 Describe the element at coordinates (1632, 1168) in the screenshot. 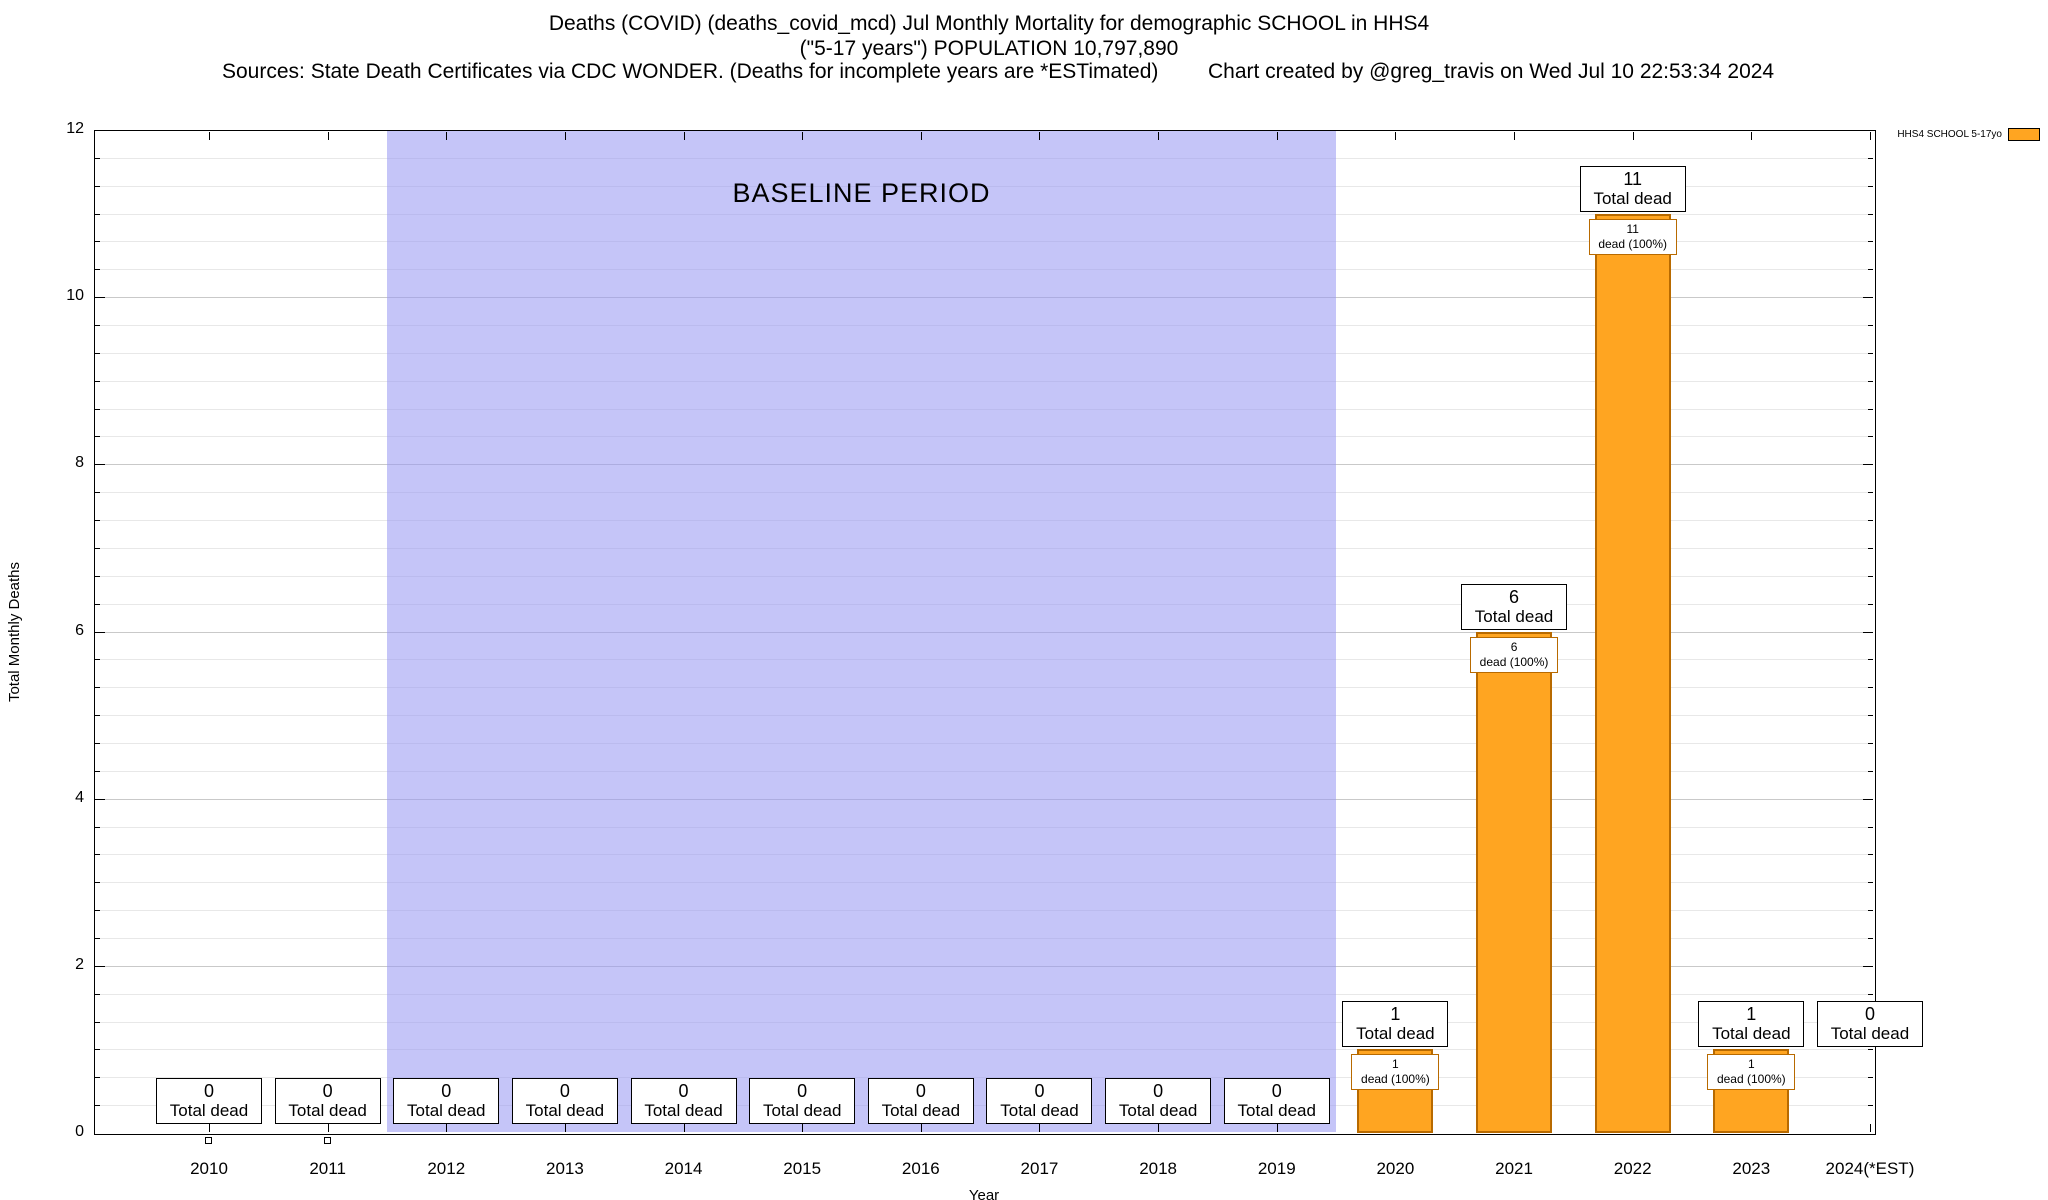

I see `x-tick-label: 2022` at that location.